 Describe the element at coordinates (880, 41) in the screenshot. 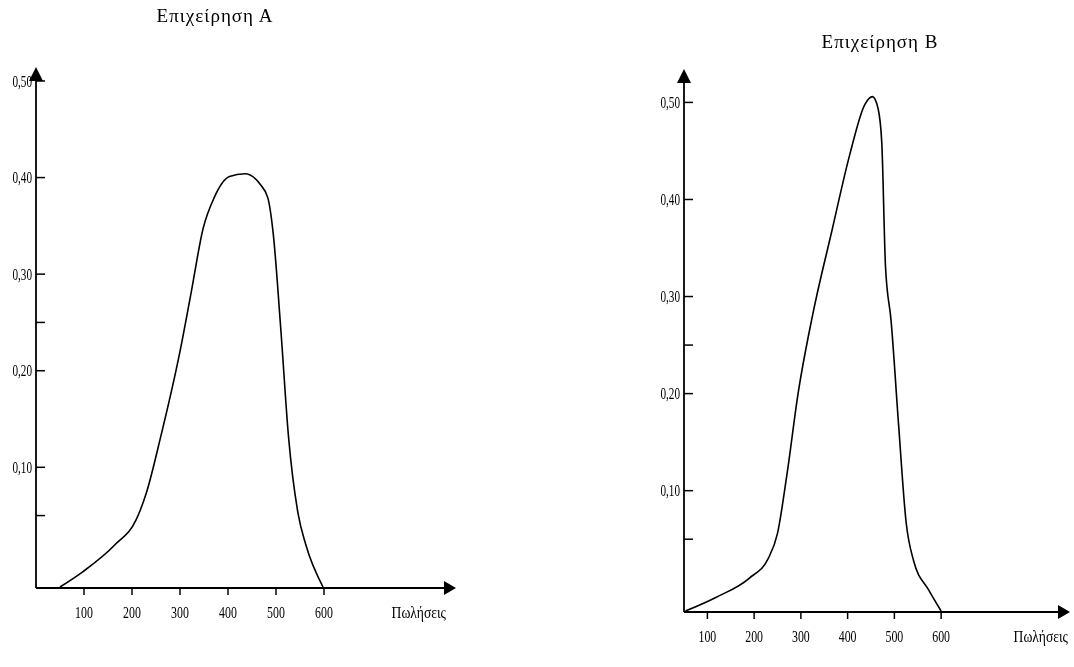

I see `chart-title: Επιχείρηση Β` at that location.